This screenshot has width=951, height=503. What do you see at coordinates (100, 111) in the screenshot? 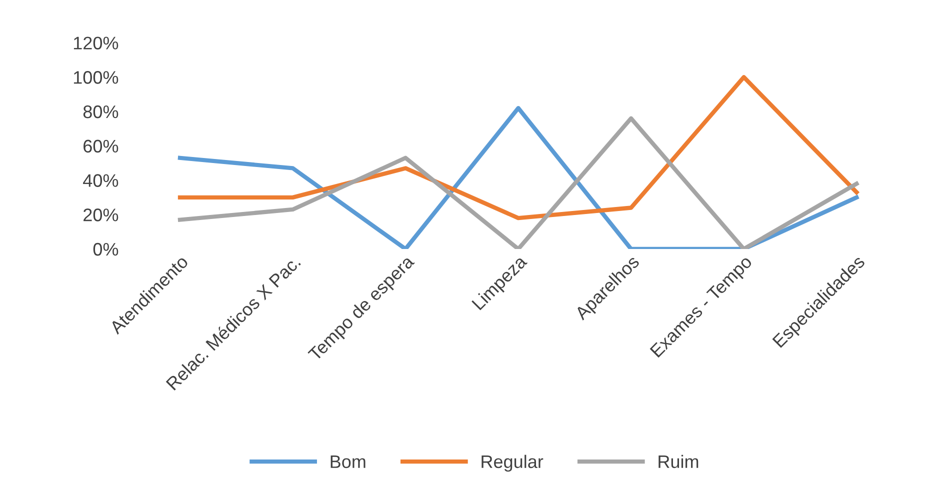
I see `y-tick-label: 80%` at bounding box center [100, 111].